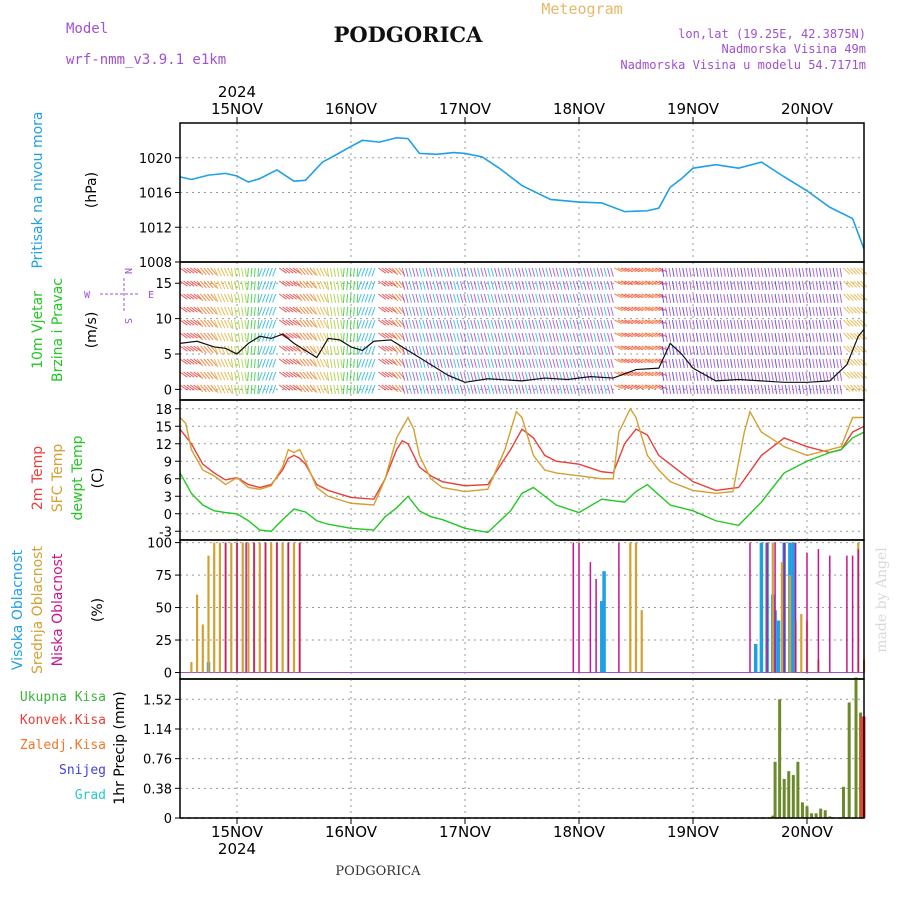 The width and height of the screenshot is (900, 900). What do you see at coordinates (465, 832) in the screenshot?
I see `bottom-day-label: 17NOV` at bounding box center [465, 832].